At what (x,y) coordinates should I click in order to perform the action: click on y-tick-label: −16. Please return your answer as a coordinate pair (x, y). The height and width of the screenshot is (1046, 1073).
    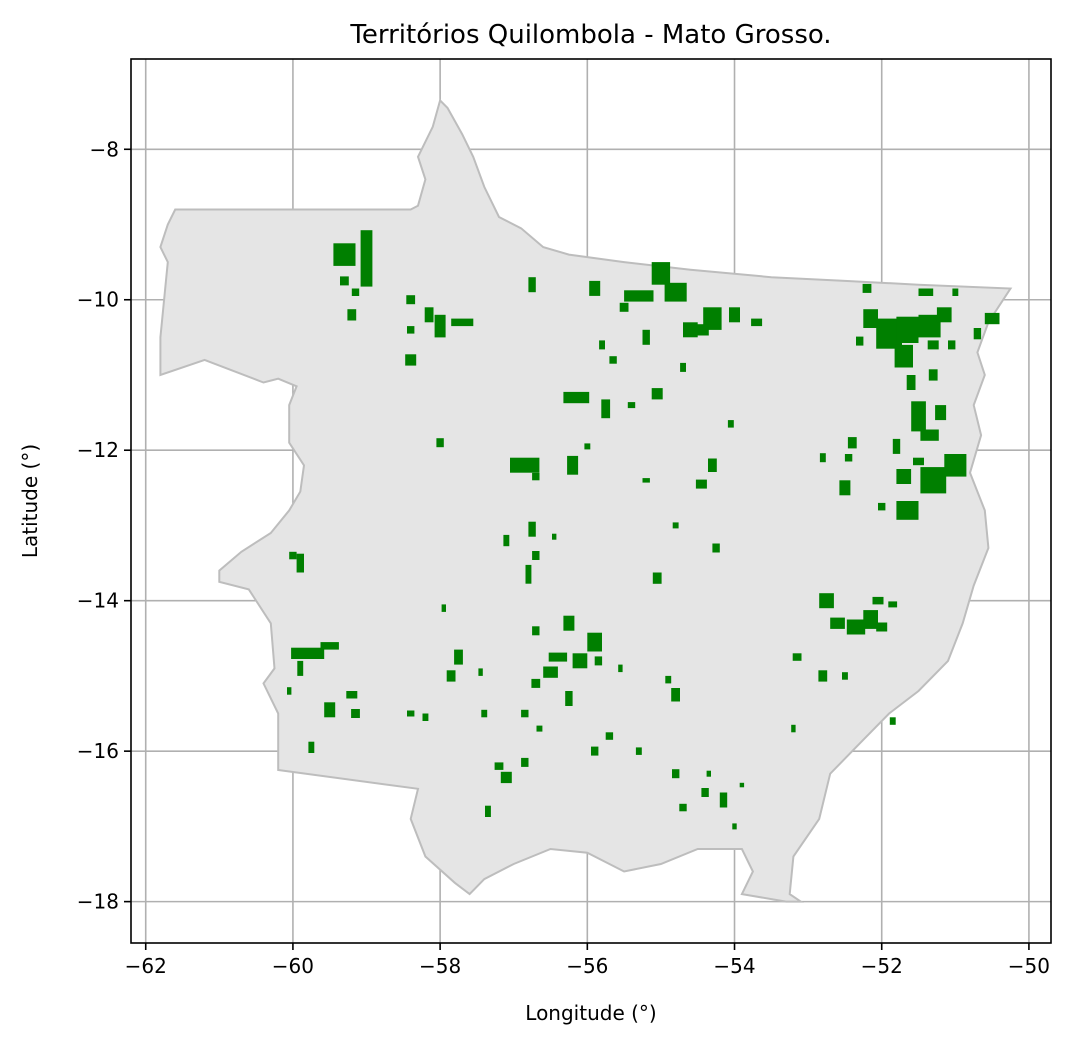
    Looking at the image, I should click on (98, 751).